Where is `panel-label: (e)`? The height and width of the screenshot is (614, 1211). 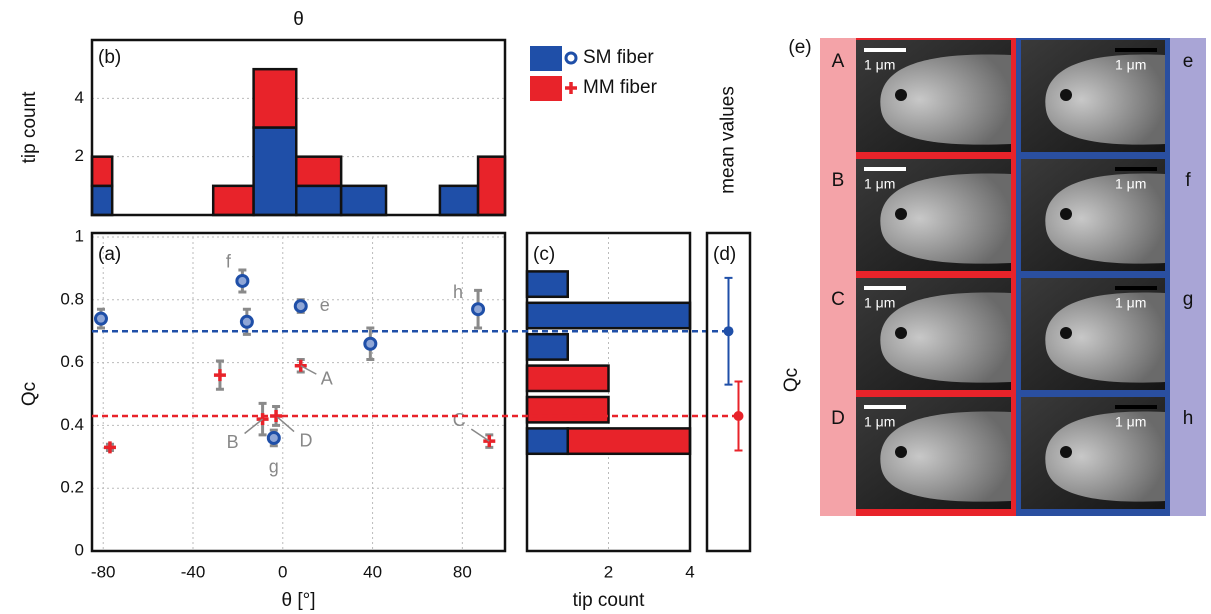
panel-label: (e) is located at coordinates (799, 47).